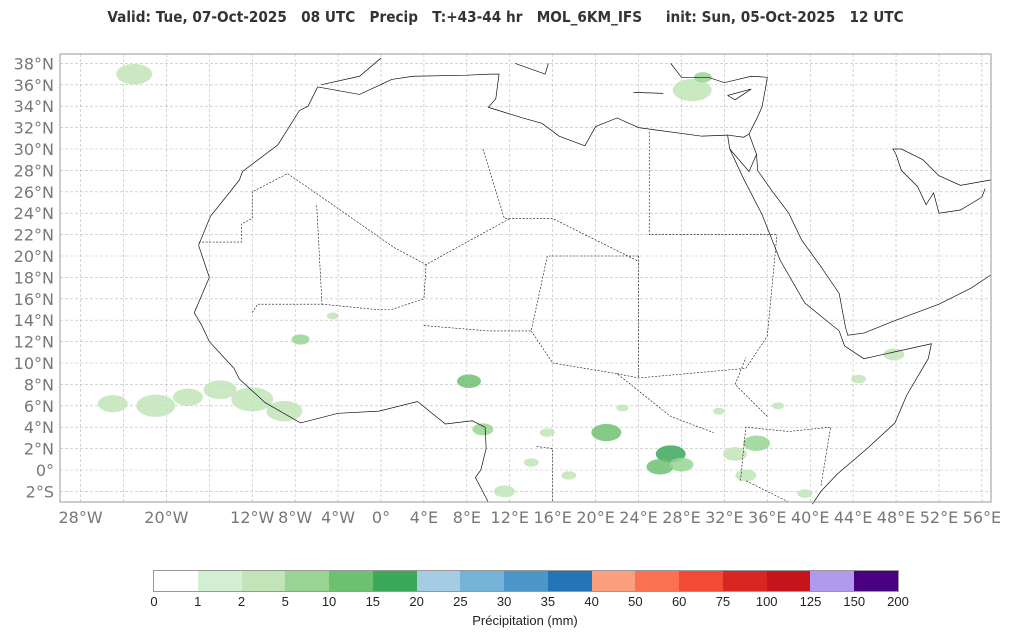 Image resolution: width=1011 pixels, height=641 pixels. Describe the element at coordinates (166, 517) in the screenshot. I see `lon-tick-label: 20°W` at that location.